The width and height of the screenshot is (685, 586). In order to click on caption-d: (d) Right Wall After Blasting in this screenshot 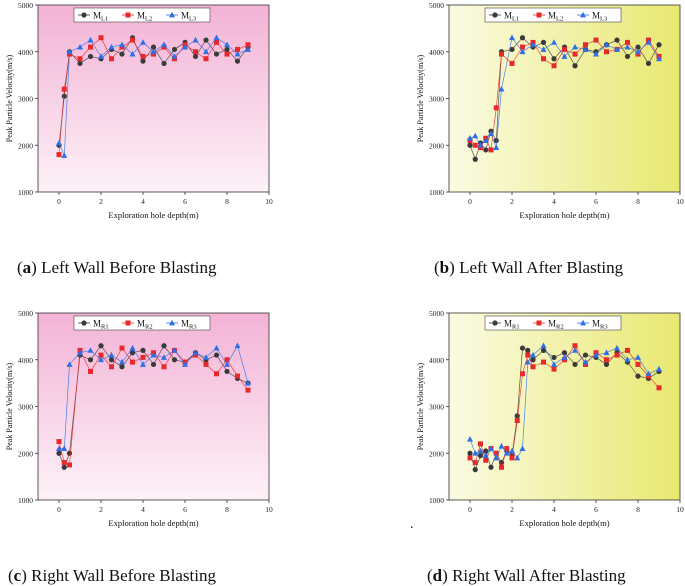, I will do `click(526, 575)`.